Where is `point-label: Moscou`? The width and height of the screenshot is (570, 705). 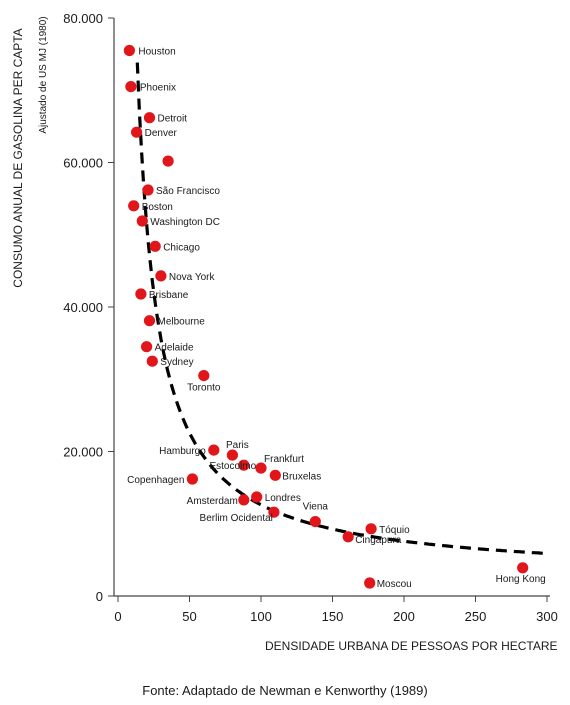 point-label: Moscou is located at coordinates (394, 584).